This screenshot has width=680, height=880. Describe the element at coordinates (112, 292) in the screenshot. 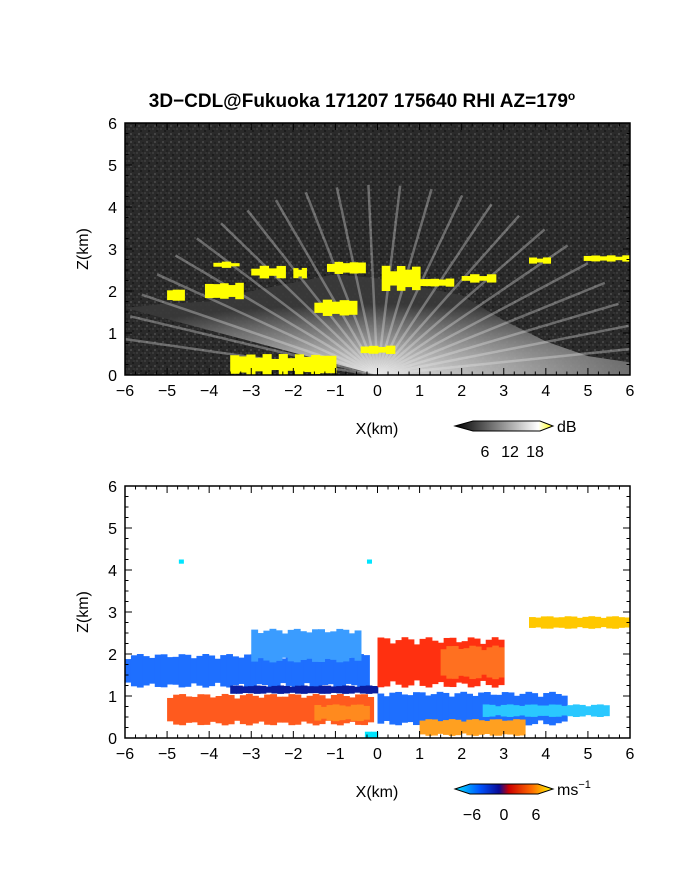

I see `y-tick-label: 2` at that location.